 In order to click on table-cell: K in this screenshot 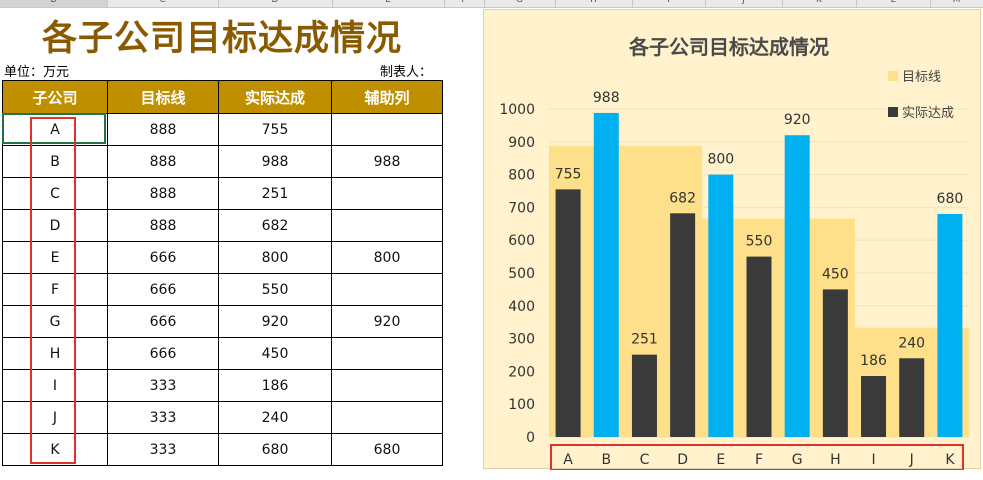, I will do `click(55, 449)`.